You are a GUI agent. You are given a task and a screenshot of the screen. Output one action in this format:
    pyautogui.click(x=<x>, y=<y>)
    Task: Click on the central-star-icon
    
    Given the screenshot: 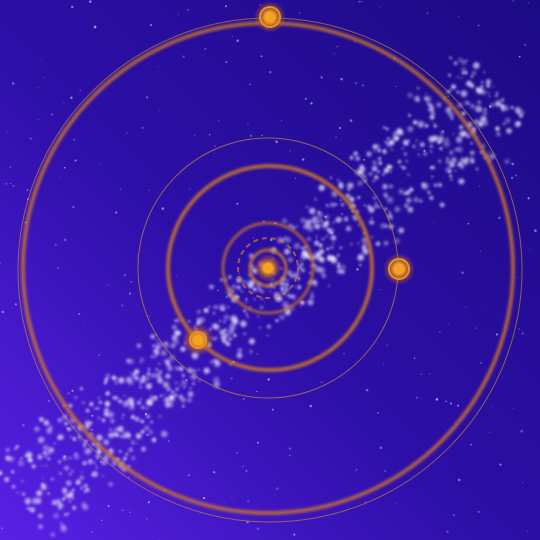 What is the action you would take?
    pyautogui.click(x=268, y=268)
    